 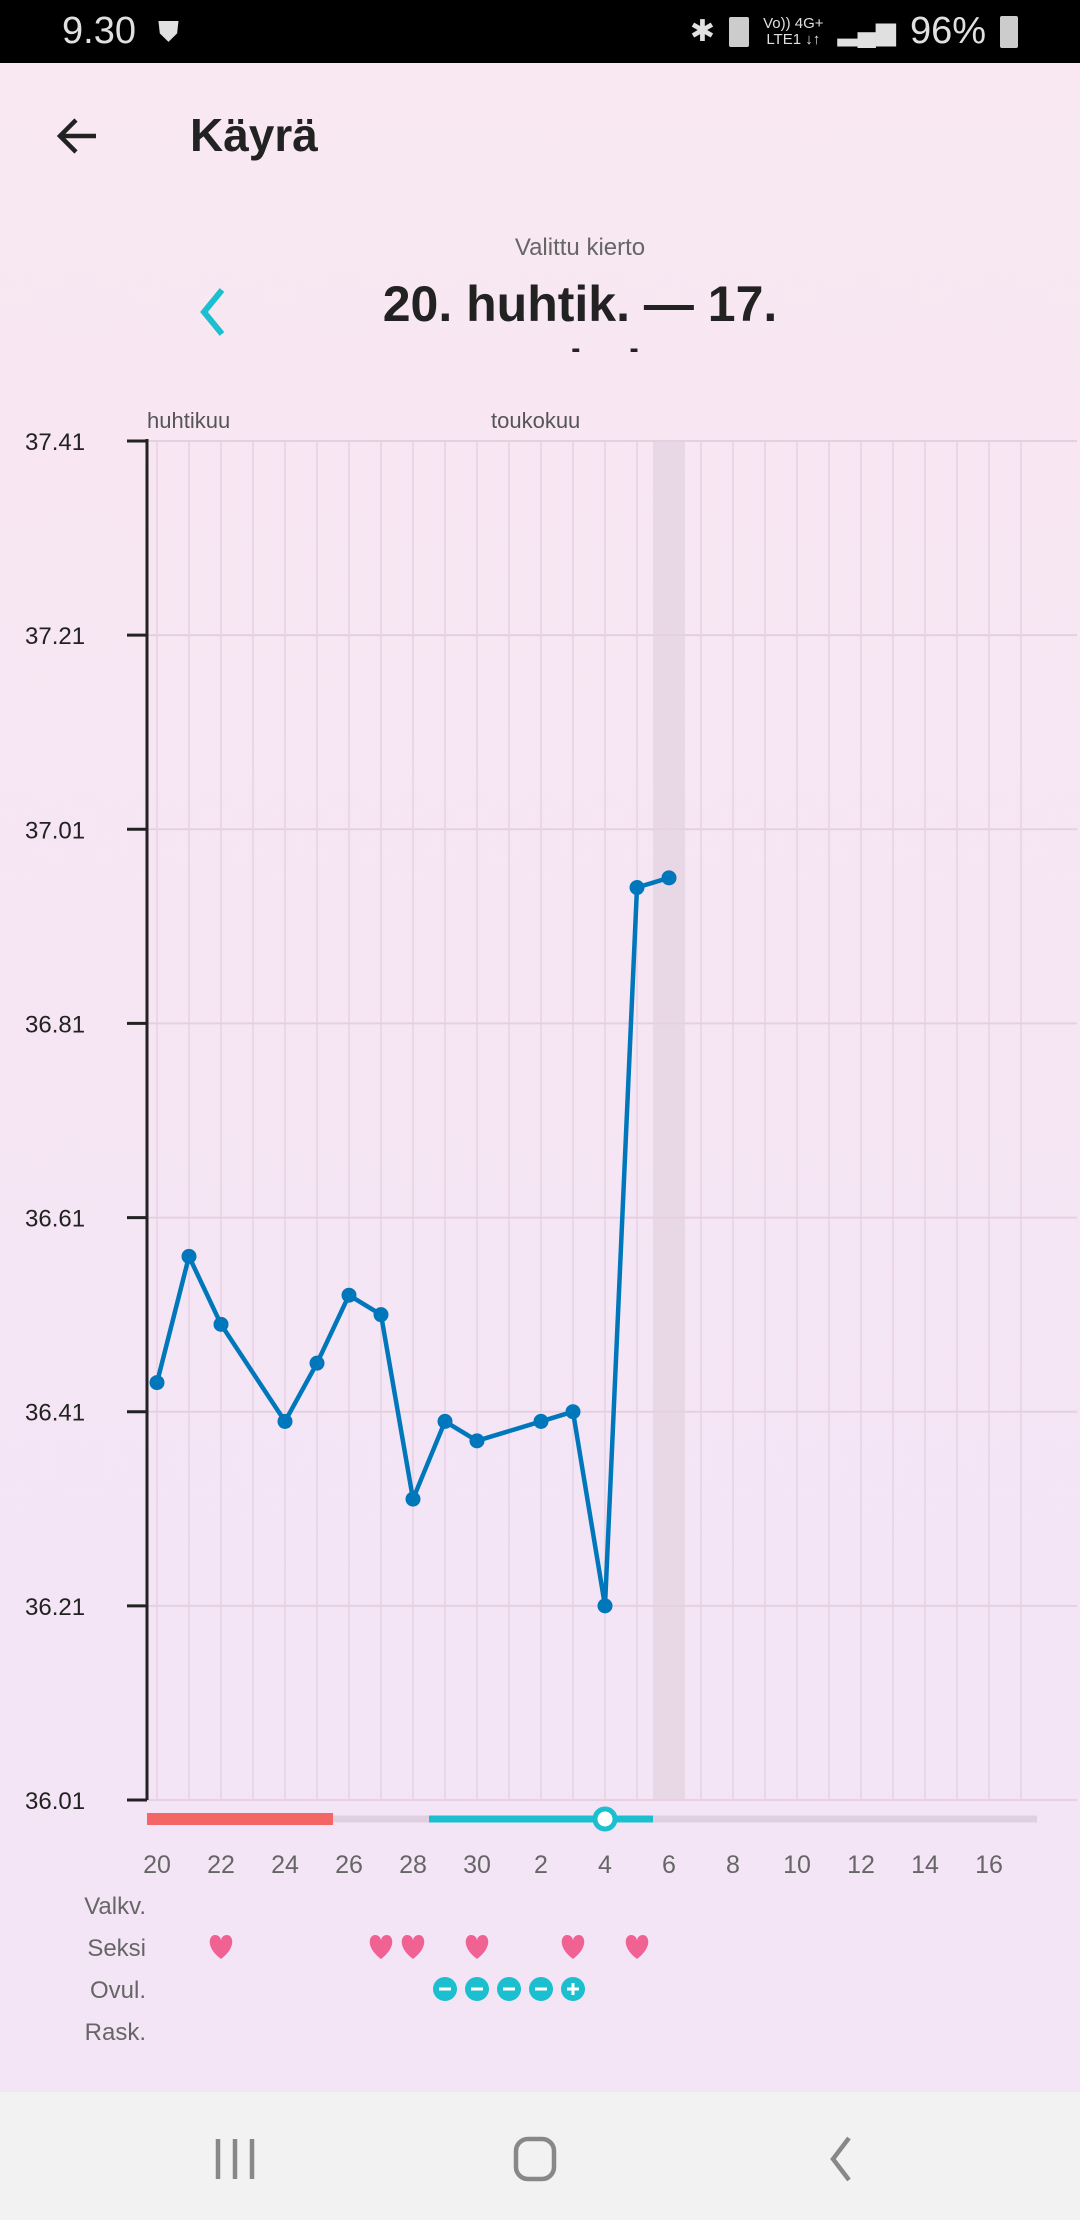 I want to click on home-button, so click(x=535, y=2159).